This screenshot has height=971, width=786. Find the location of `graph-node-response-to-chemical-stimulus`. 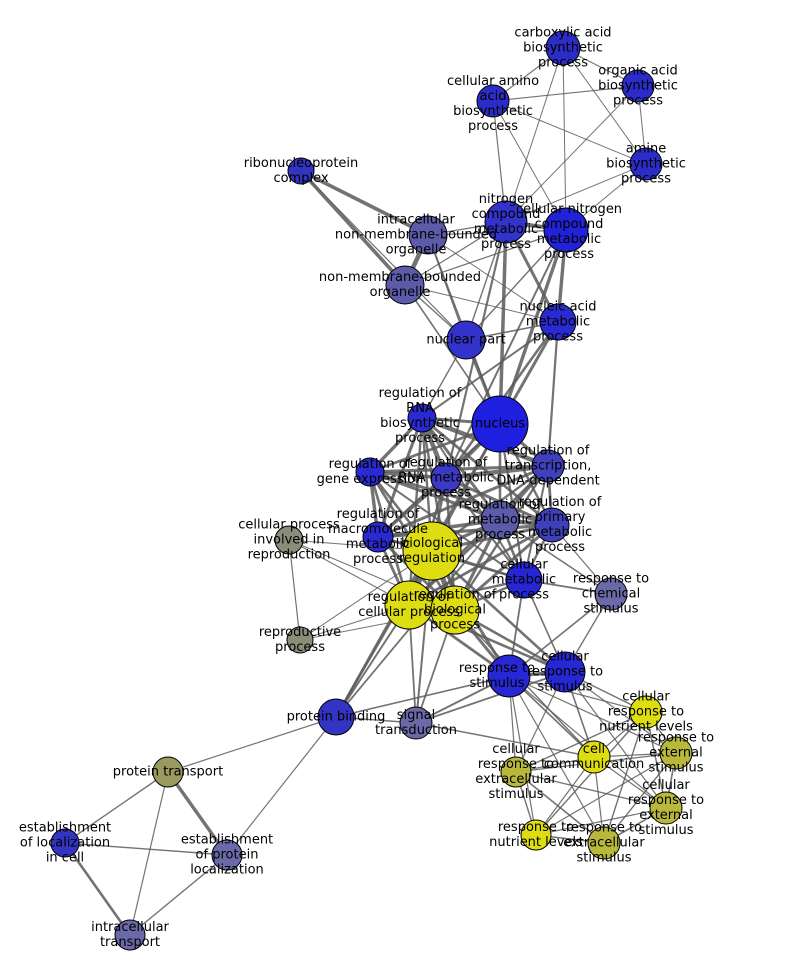

graph-node-response-to-chemical-stimulus is located at coordinates (611, 594).